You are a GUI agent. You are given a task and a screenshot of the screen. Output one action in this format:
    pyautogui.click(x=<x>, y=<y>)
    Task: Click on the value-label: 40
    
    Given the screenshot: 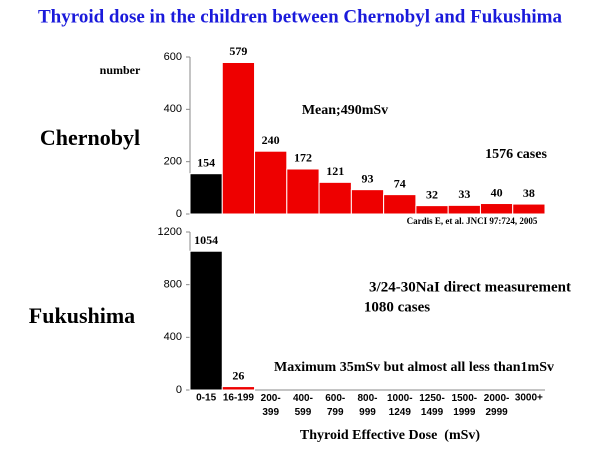 What is the action you would take?
    pyautogui.click(x=497, y=192)
    